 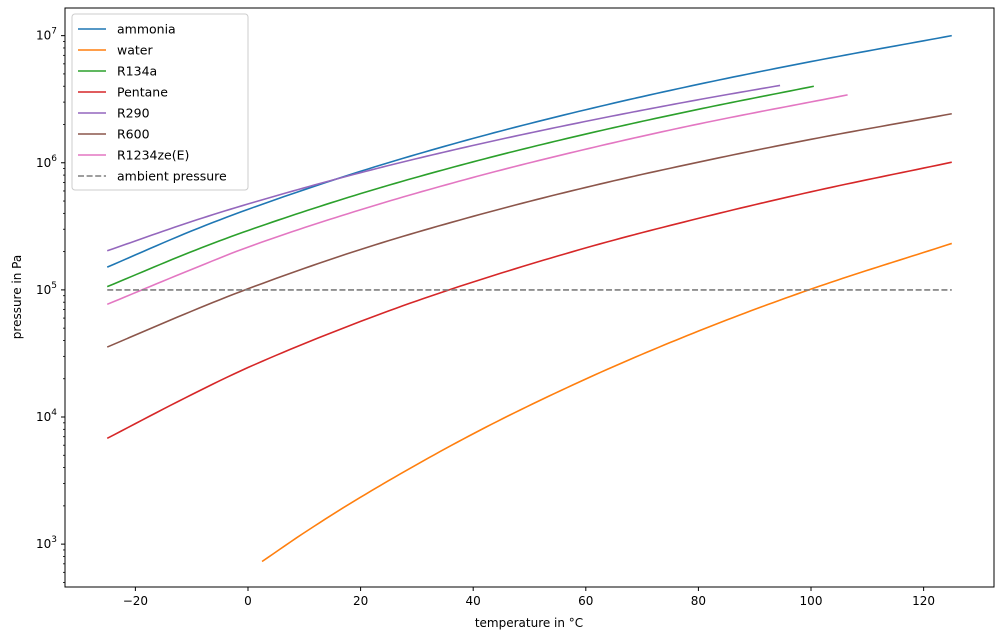 I want to click on legend-label-r290: R290, so click(x=133, y=113).